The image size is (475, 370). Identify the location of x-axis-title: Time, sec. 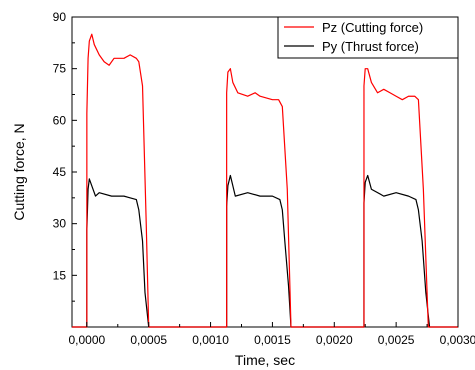
(265, 360).